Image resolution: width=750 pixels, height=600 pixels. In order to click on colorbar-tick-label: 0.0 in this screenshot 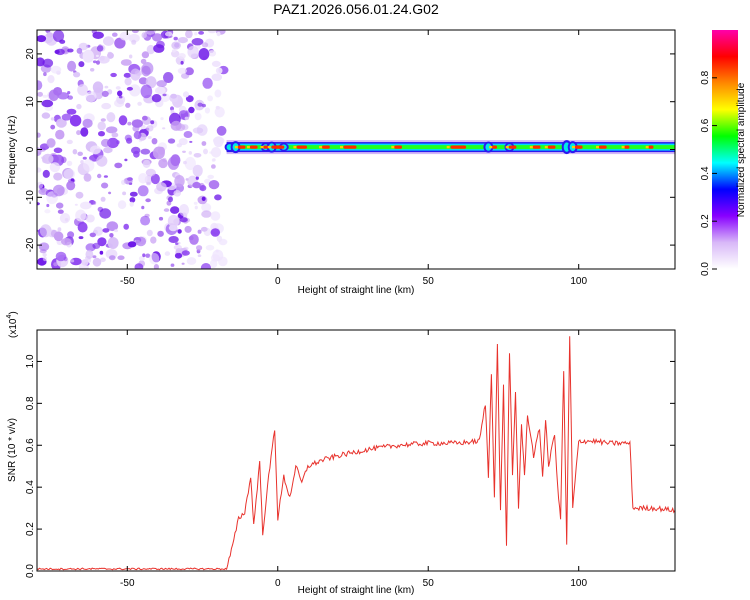, I will do `click(705, 269)`.